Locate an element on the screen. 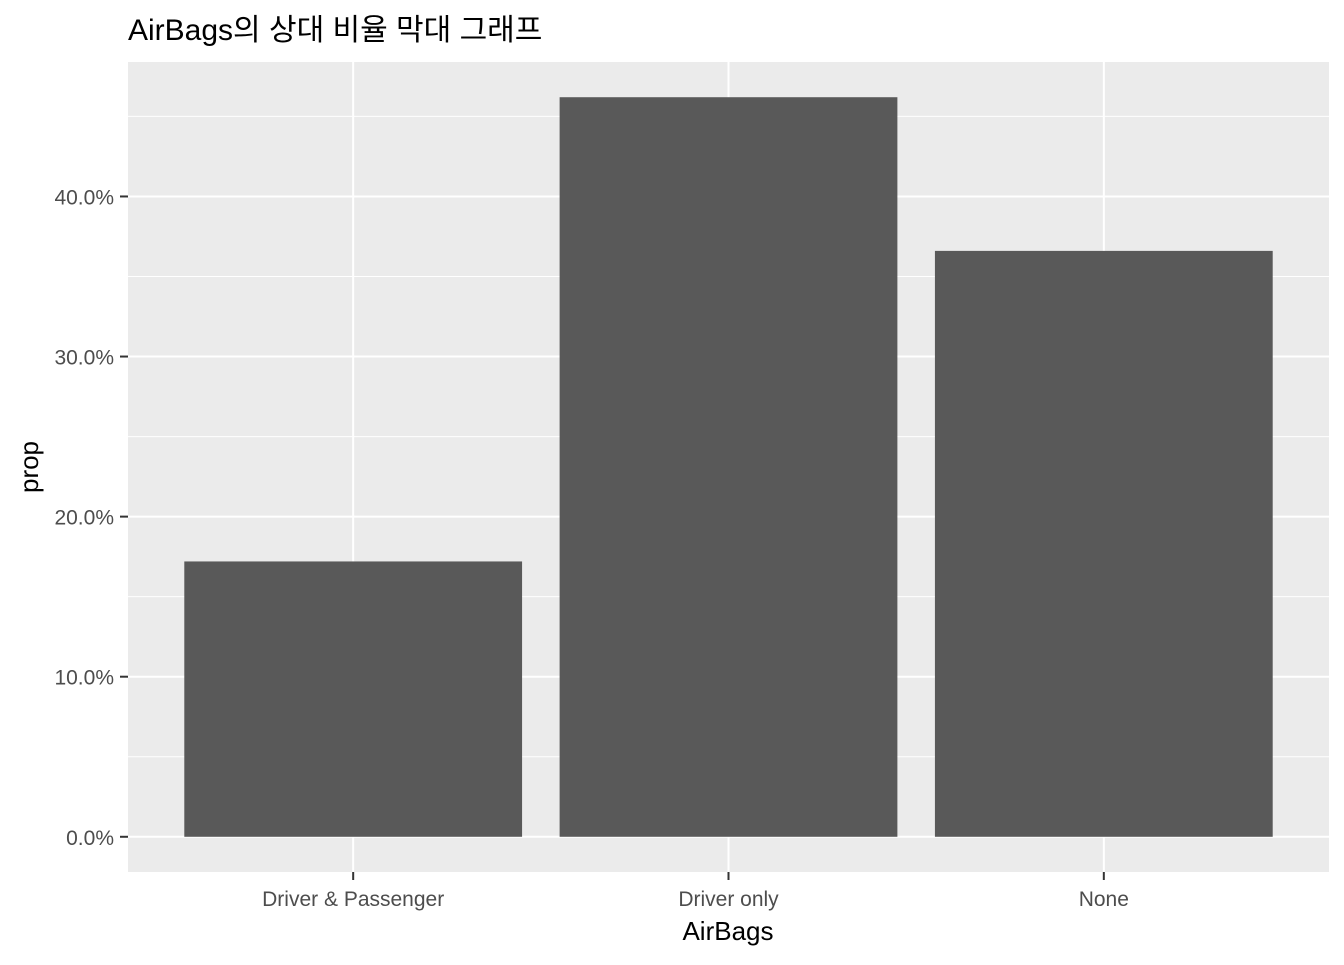 The image size is (1344, 965). y-tick-label: 20.0% is located at coordinates (84, 518).